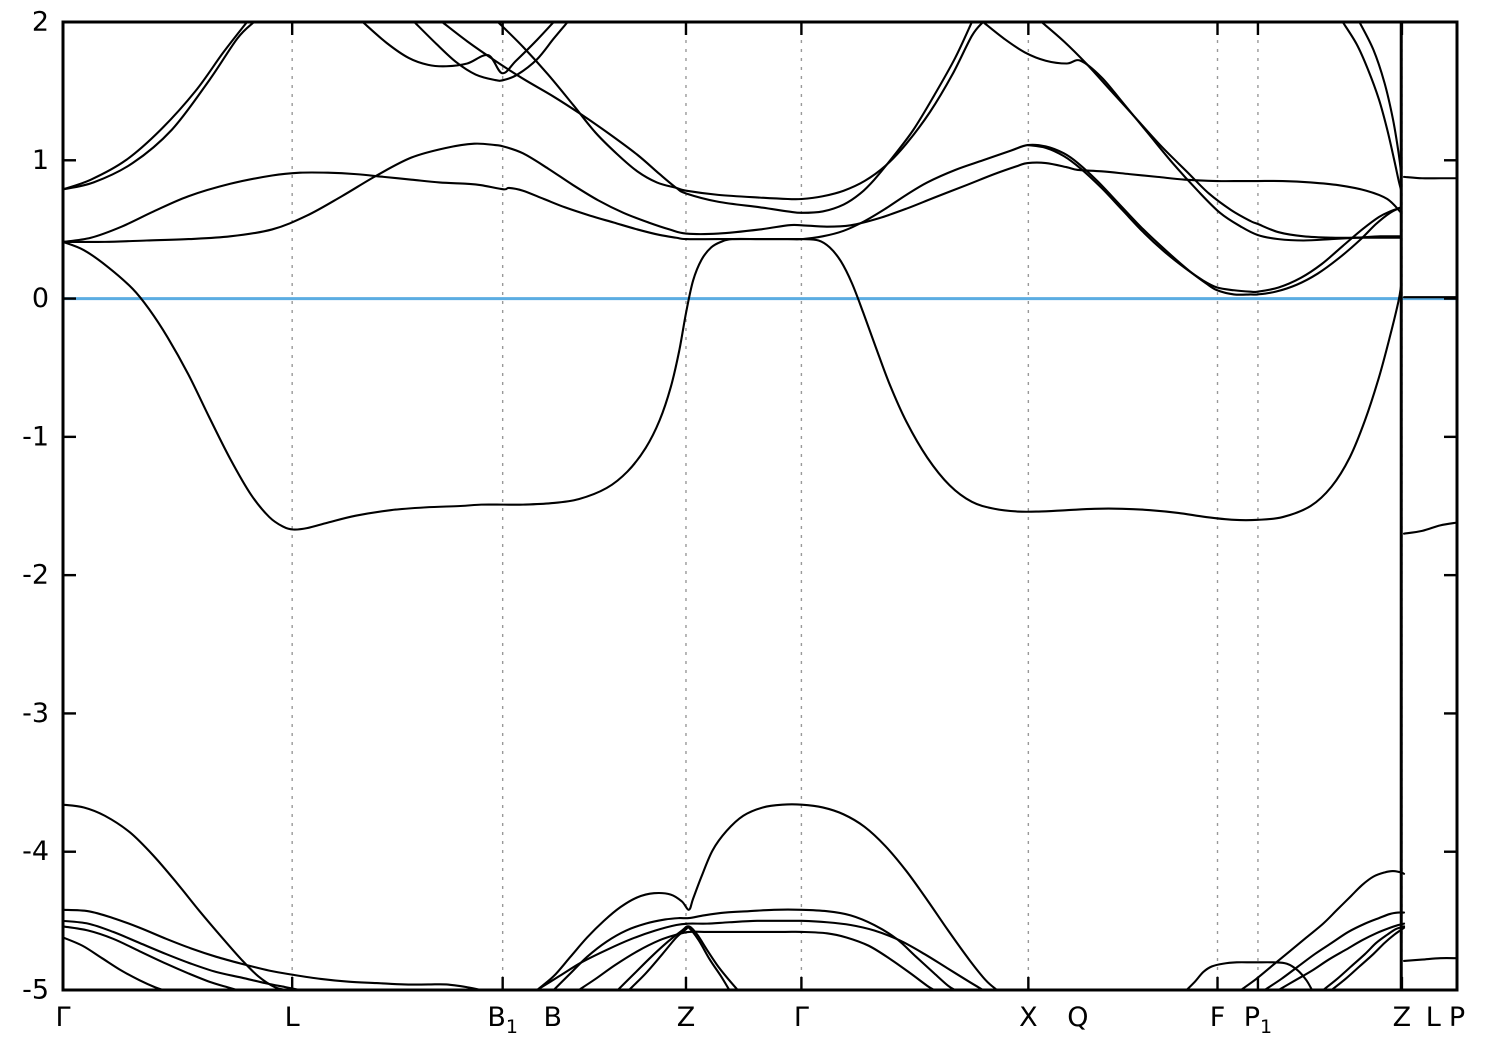 The height and width of the screenshot is (1050, 1500). I want to click on y-axis-label--1: -1, so click(35, 436).